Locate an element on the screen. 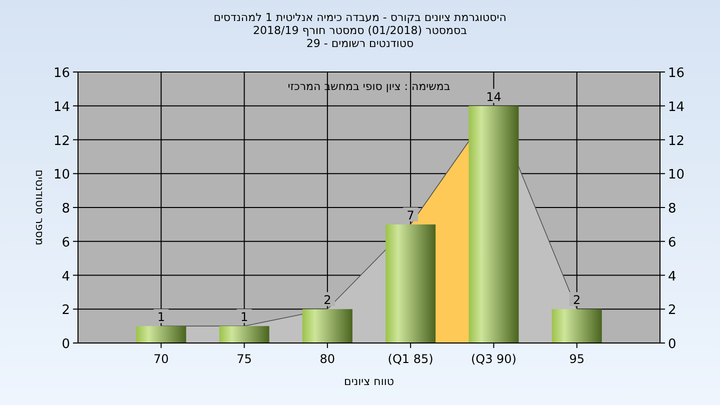  chart-subtitle: בסמסטר (01/2018) סמסטר חורף 2018/19 סטודנטים רשומים - 29 is located at coordinates (360, 37).